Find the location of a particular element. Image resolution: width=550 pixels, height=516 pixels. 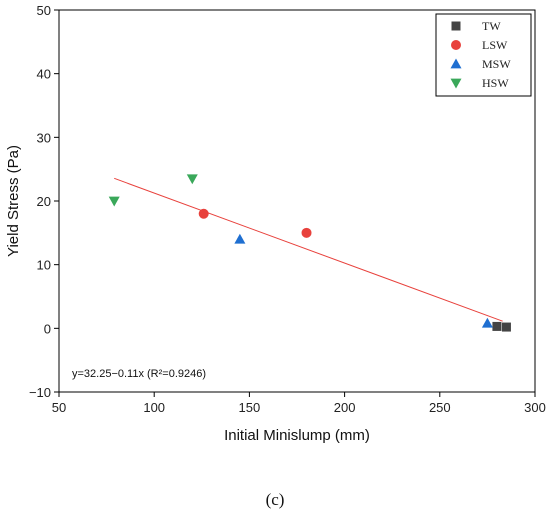

y-axis-title: Yield Stress (Pa) is located at coordinates (13, 201).